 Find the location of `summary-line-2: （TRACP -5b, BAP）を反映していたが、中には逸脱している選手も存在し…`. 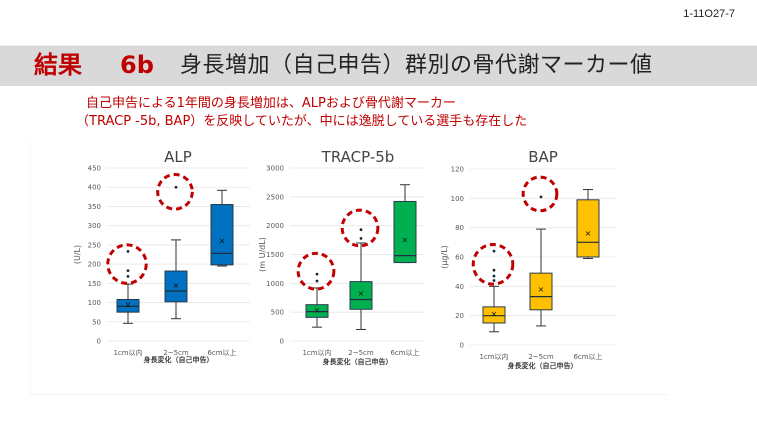

summary-line-2: （TRACP -5b, BAP）を反映していたが、中には逸脱している選手も存在し… is located at coordinates (302, 121).